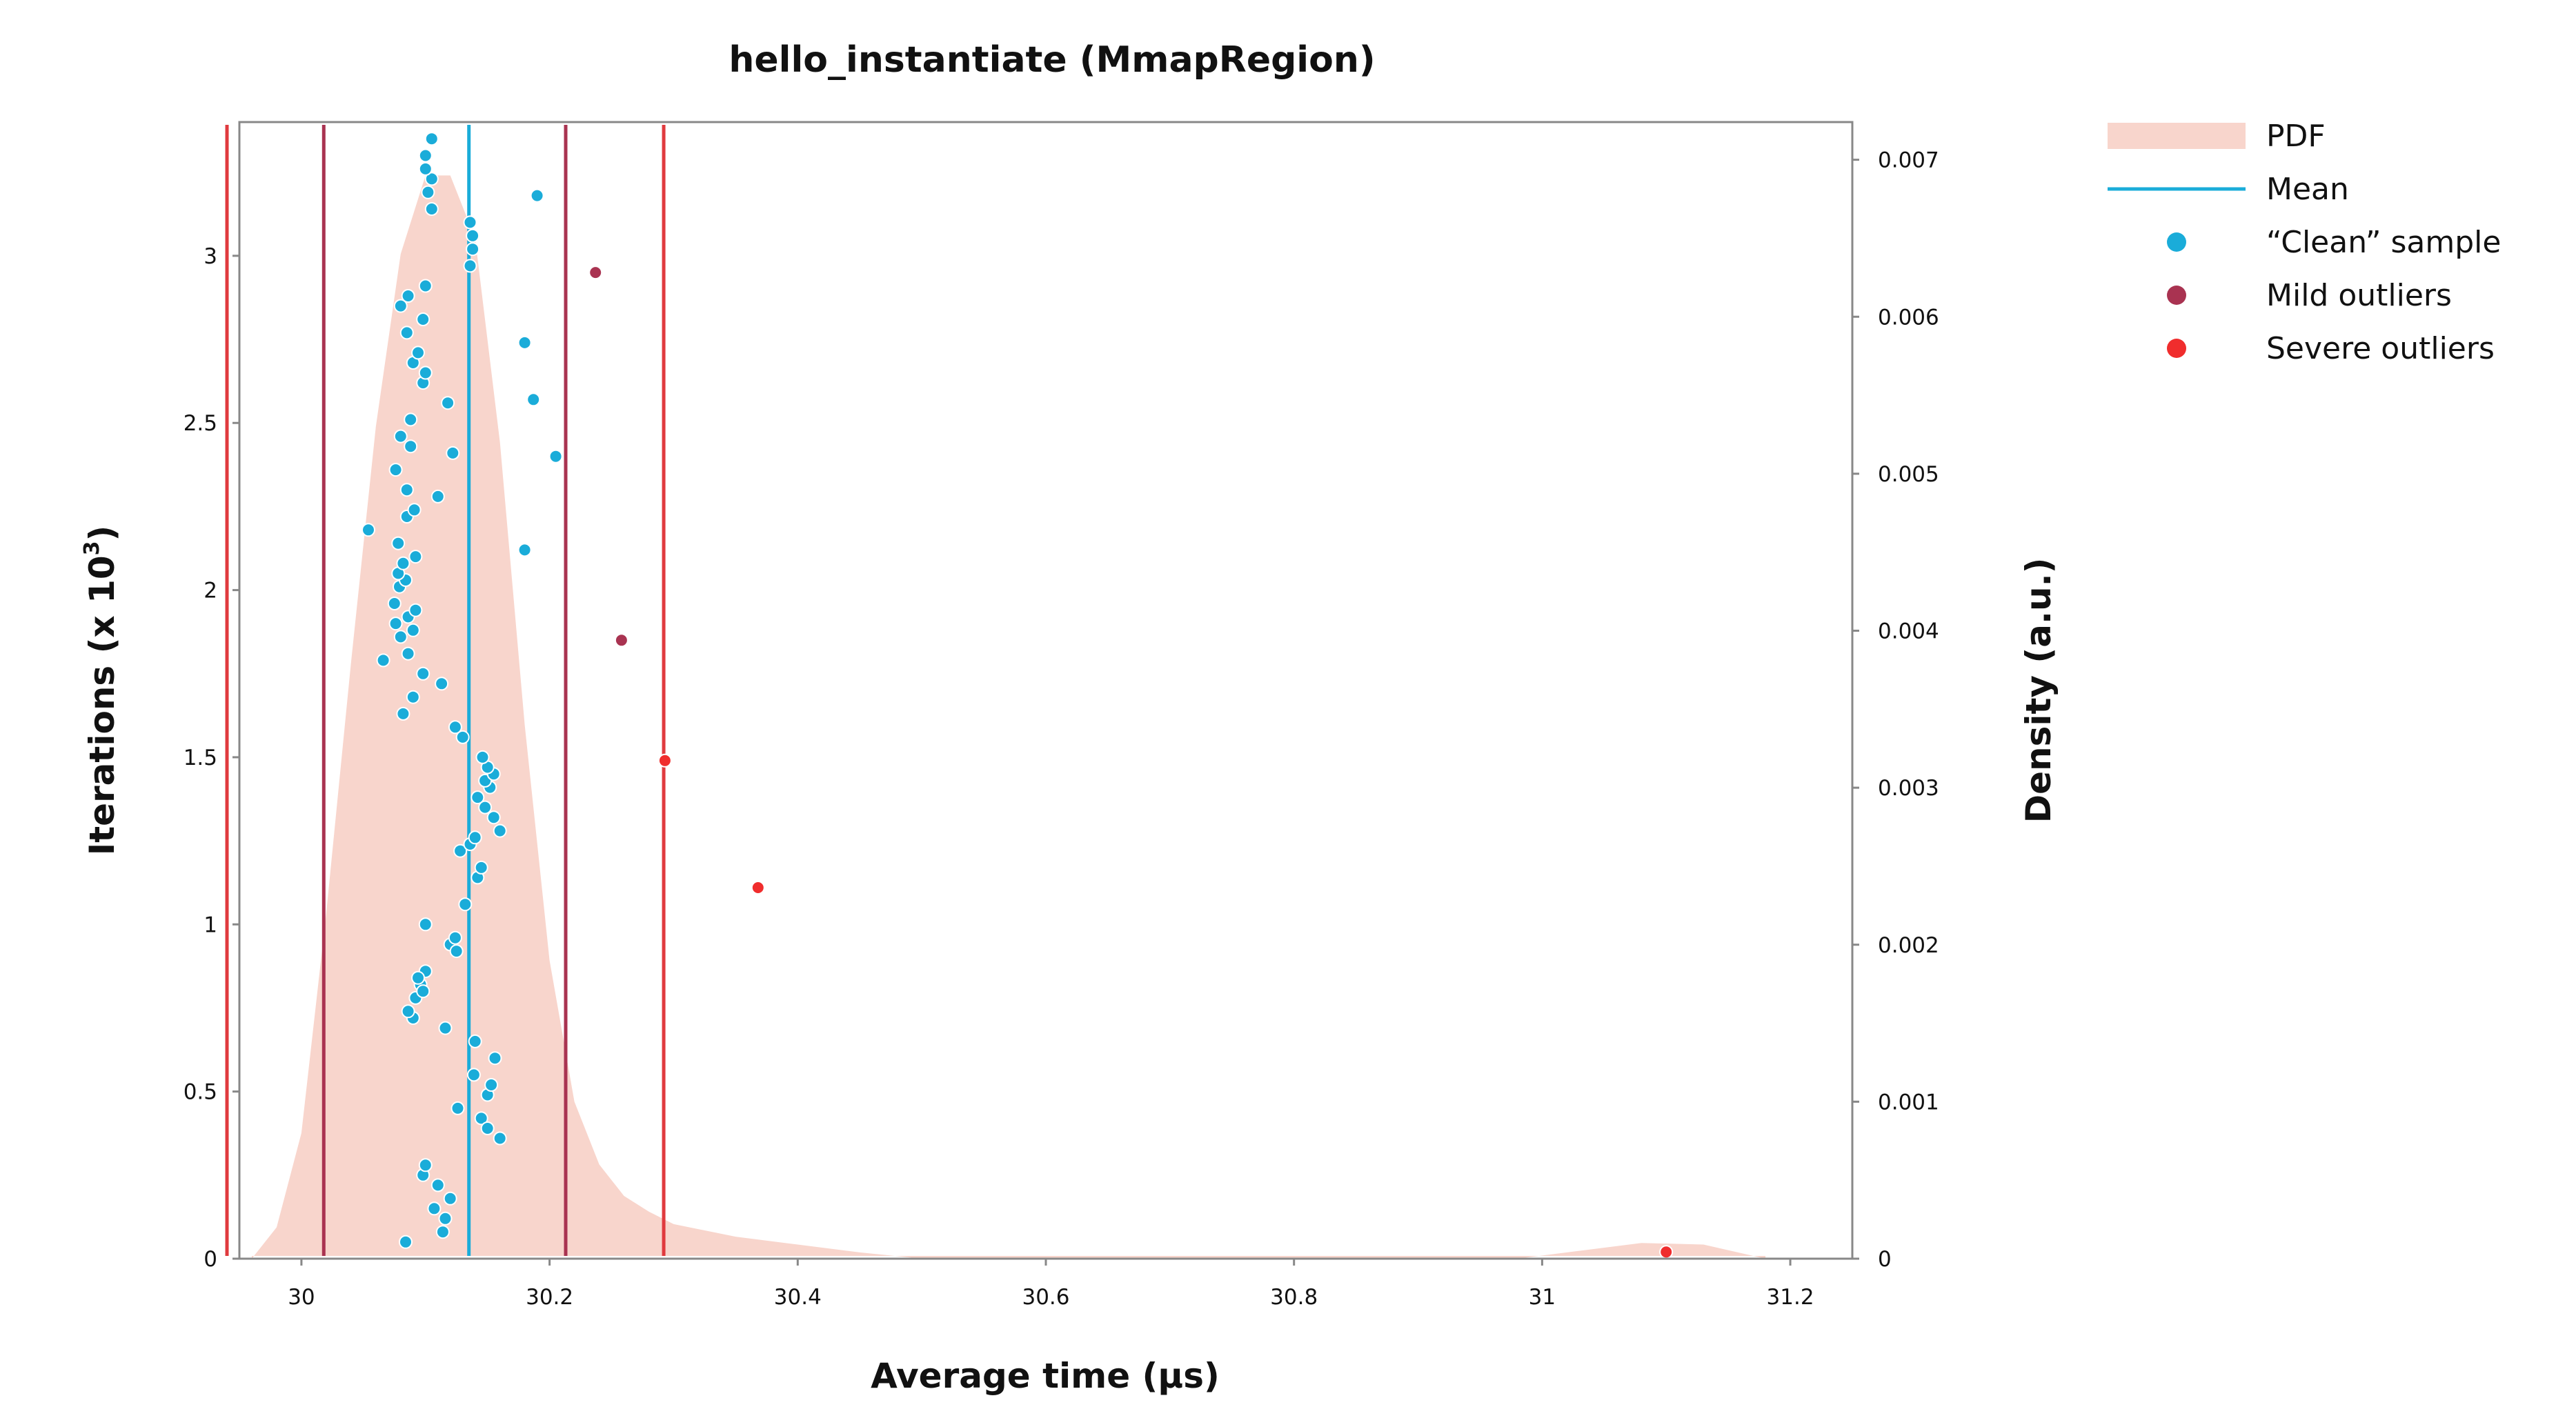 Image resolution: width=2576 pixels, height=1418 pixels. I want to click on y2-tick-label: 0.007, so click(1908, 160).